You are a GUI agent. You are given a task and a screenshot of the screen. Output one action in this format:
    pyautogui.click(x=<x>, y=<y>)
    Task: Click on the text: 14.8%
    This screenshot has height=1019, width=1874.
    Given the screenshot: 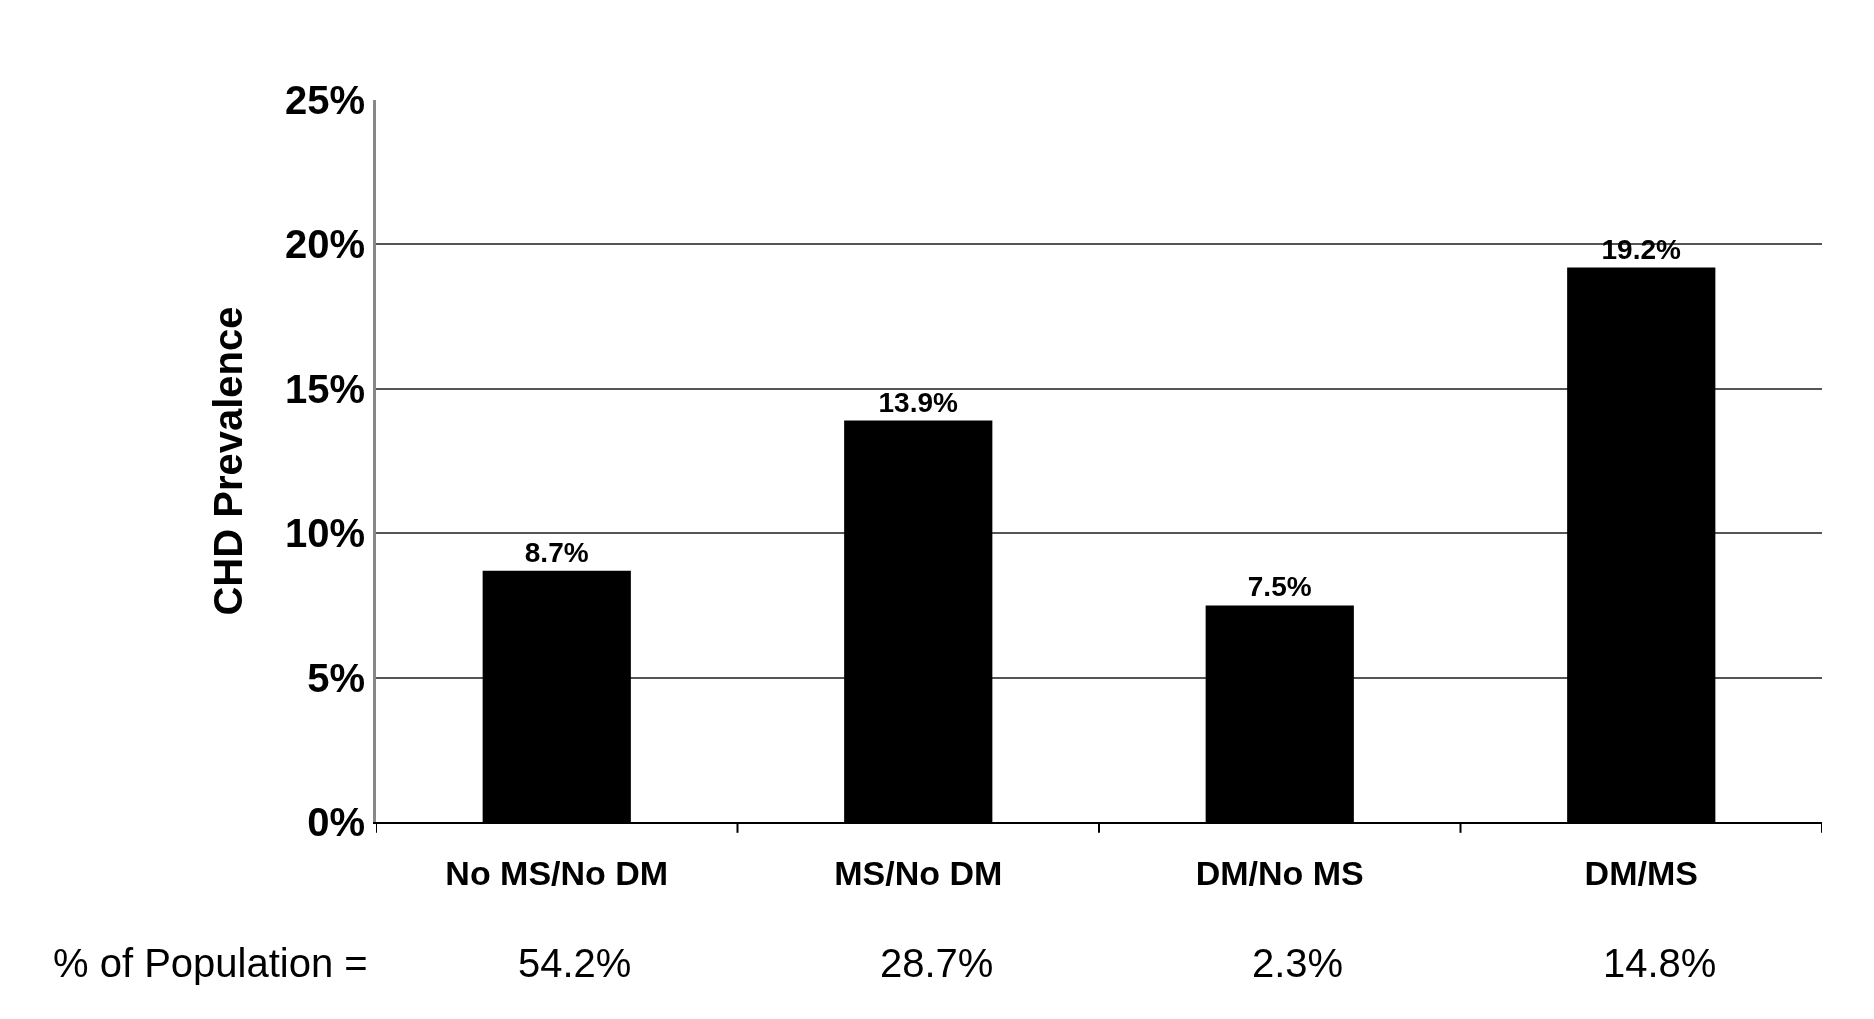 What is the action you would take?
    pyautogui.click(x=1660, y=963)
    